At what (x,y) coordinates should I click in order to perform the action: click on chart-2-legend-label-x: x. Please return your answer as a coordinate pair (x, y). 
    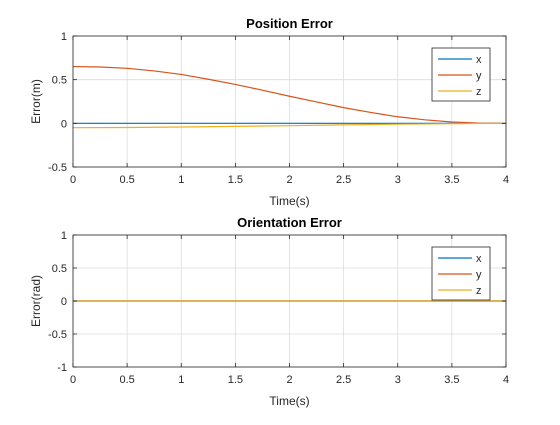
    Looking at the image, I should click on (479, 259).